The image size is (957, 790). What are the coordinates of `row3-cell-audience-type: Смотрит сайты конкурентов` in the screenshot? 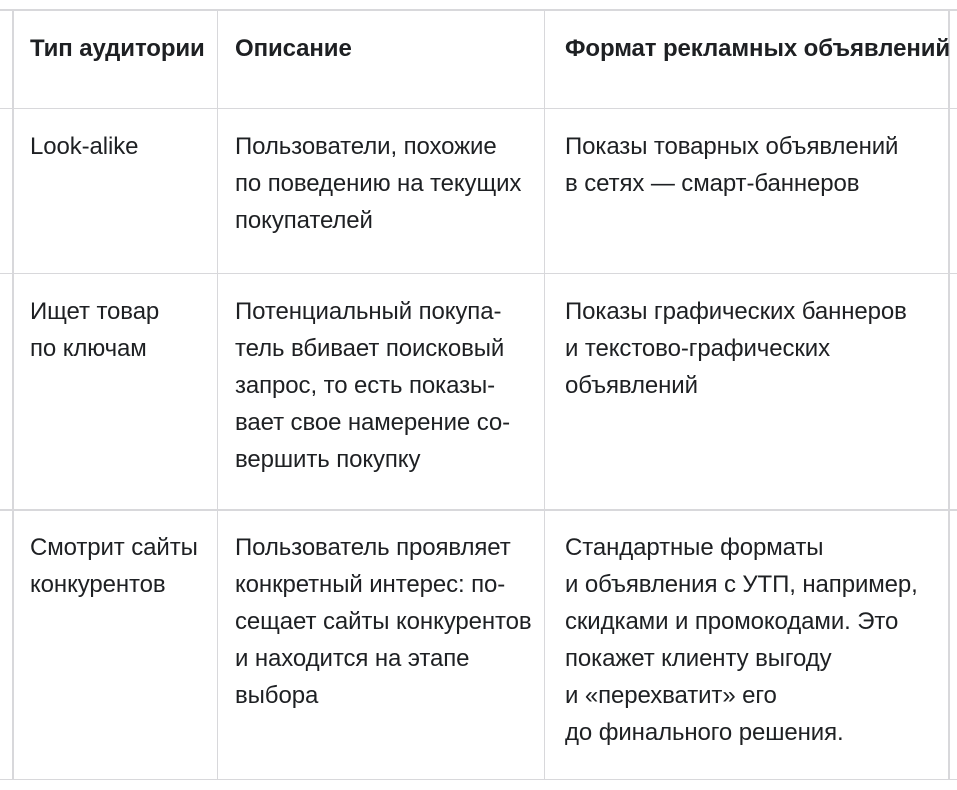 It's located at (114, 566).